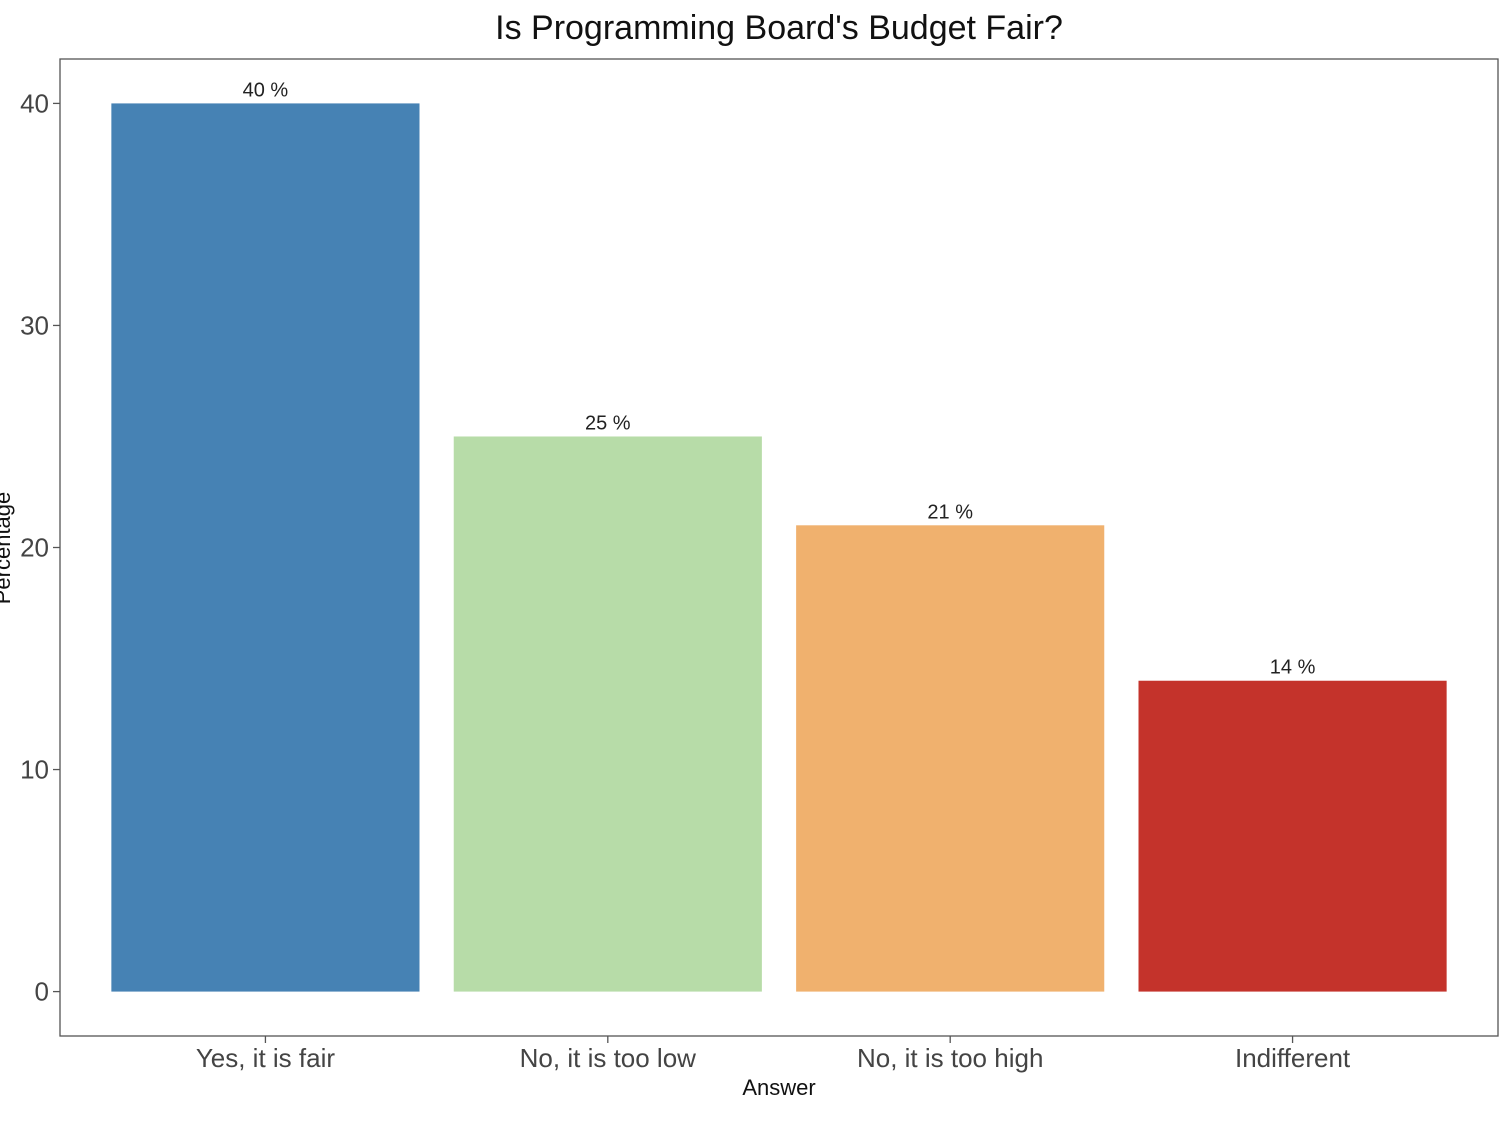 This screenshot has height=1130, width=1500. I want to click on bar-value-label: 14 %, so click(1293, 668).